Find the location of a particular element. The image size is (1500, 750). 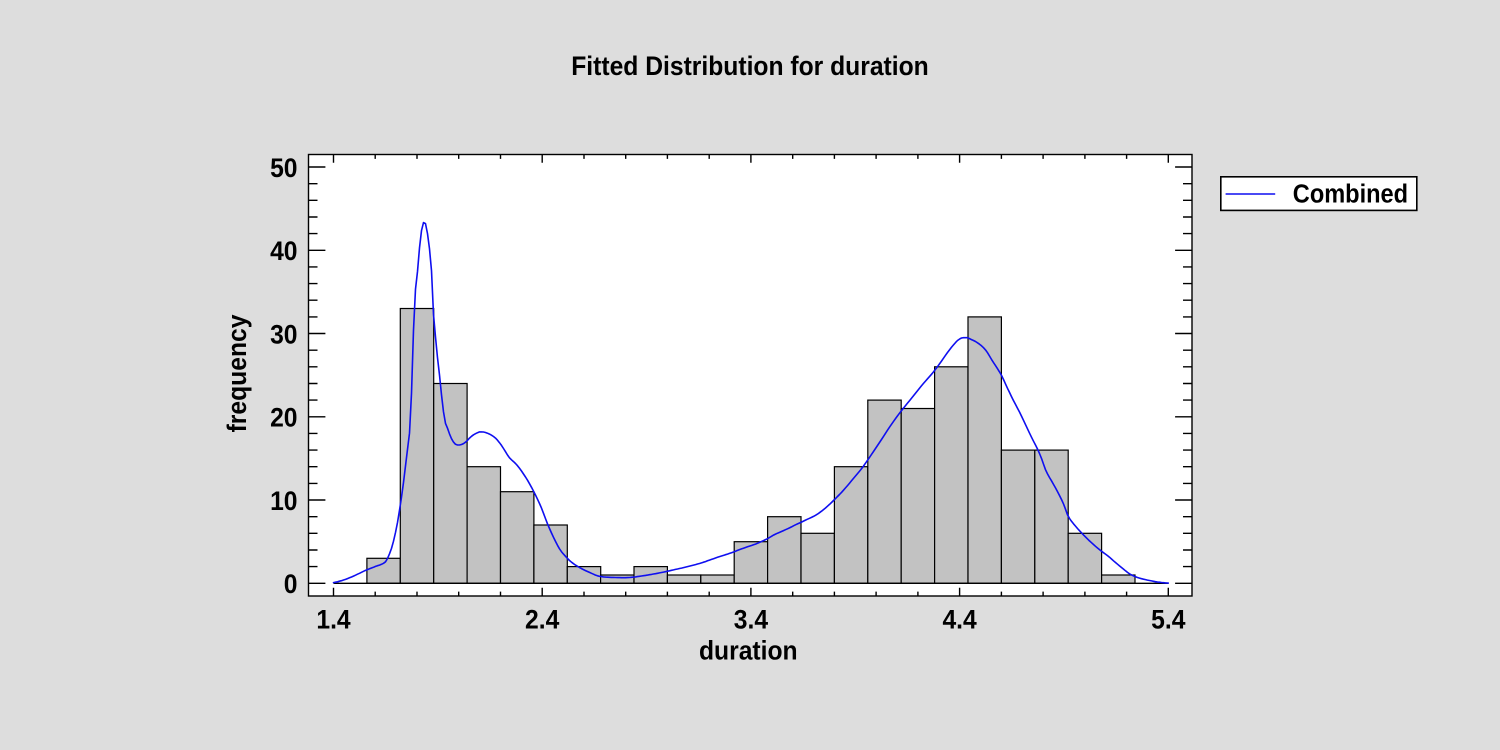

svg-text: 4.4 is located at coordinates (959, 619).